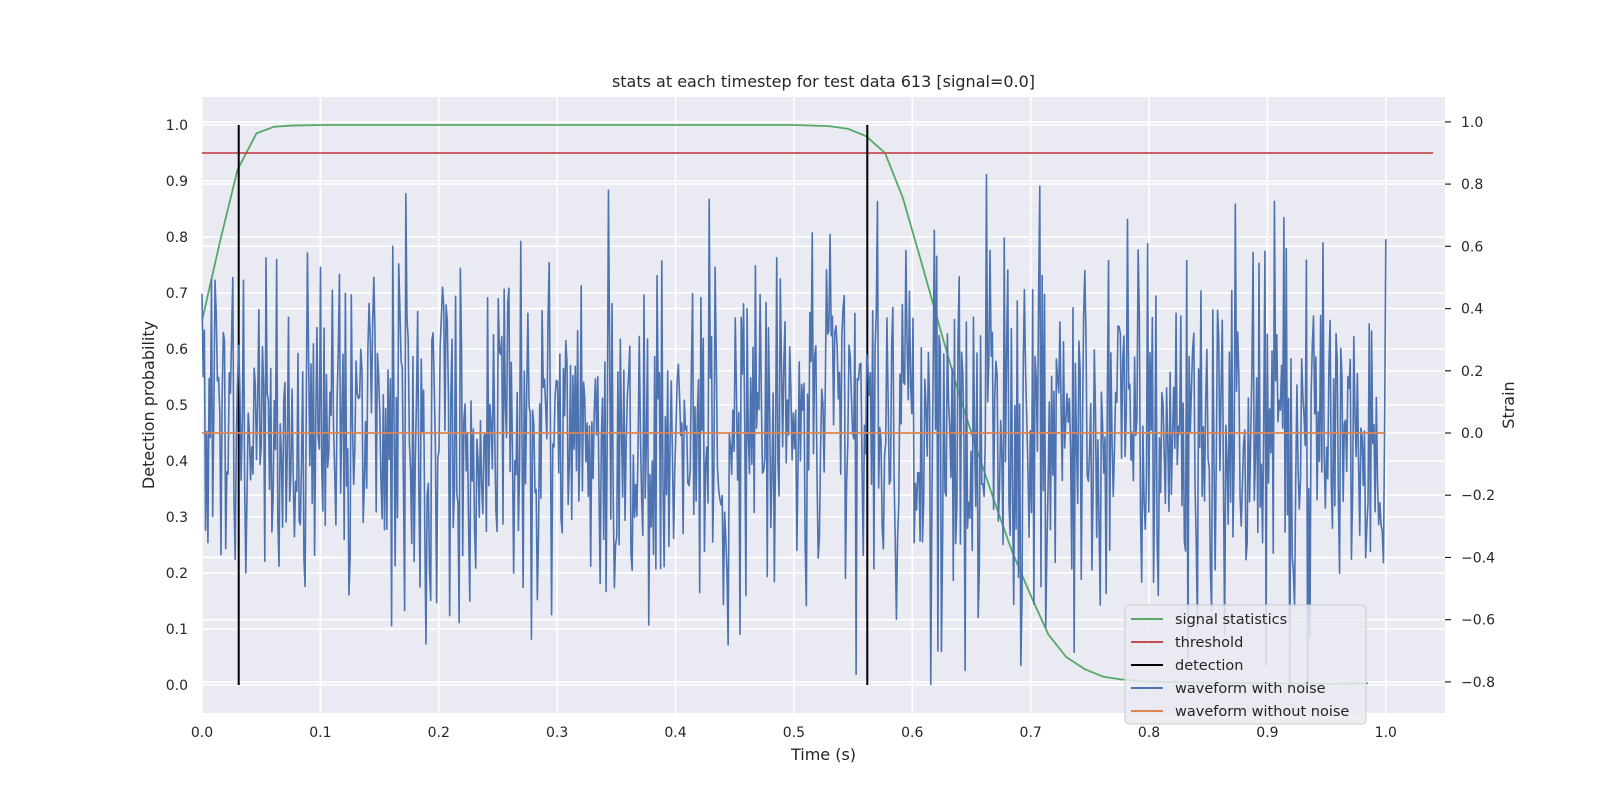 This screenshot has width=1600, height=800. I want to click on y2-axis-label: Strain, so click(1508, 404).